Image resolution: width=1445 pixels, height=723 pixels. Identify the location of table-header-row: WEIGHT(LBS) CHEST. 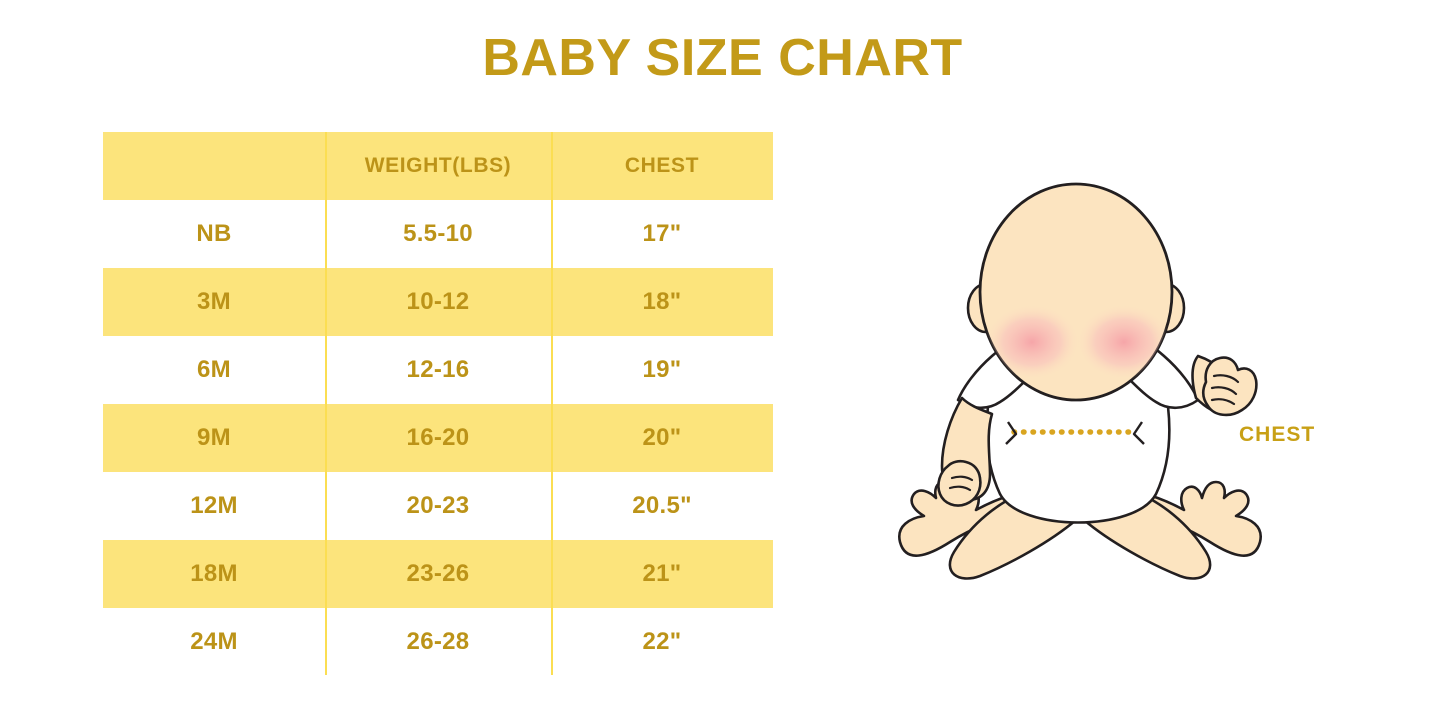
(438, 166).